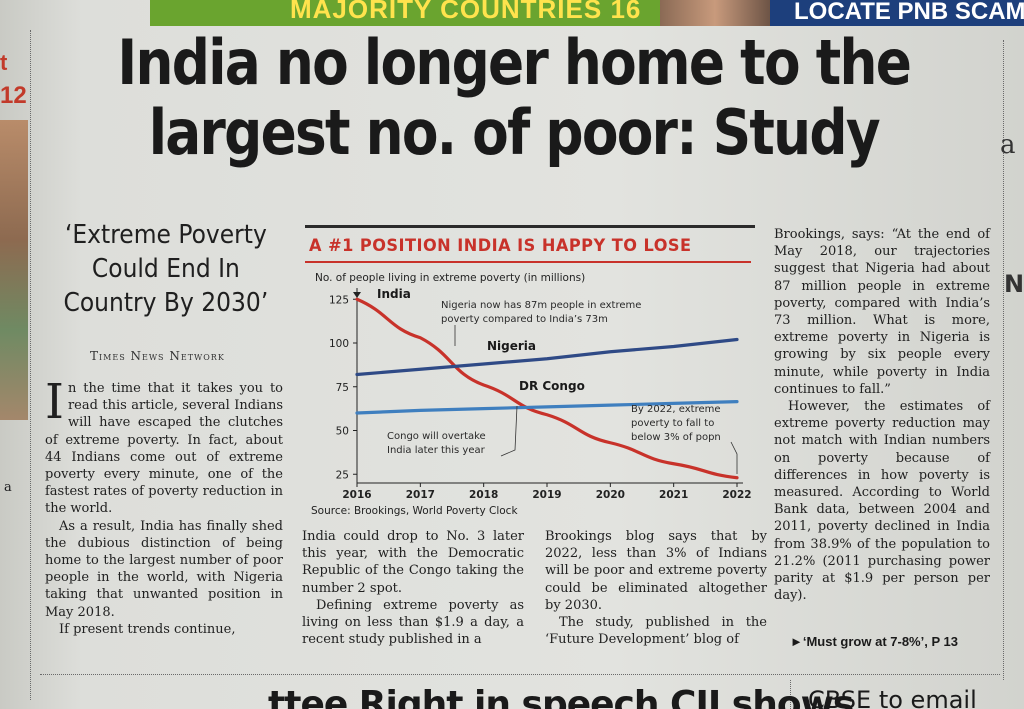 This screenshot has height=709, width=1024. I want to click on left-partial-photo, so click(14, 270).